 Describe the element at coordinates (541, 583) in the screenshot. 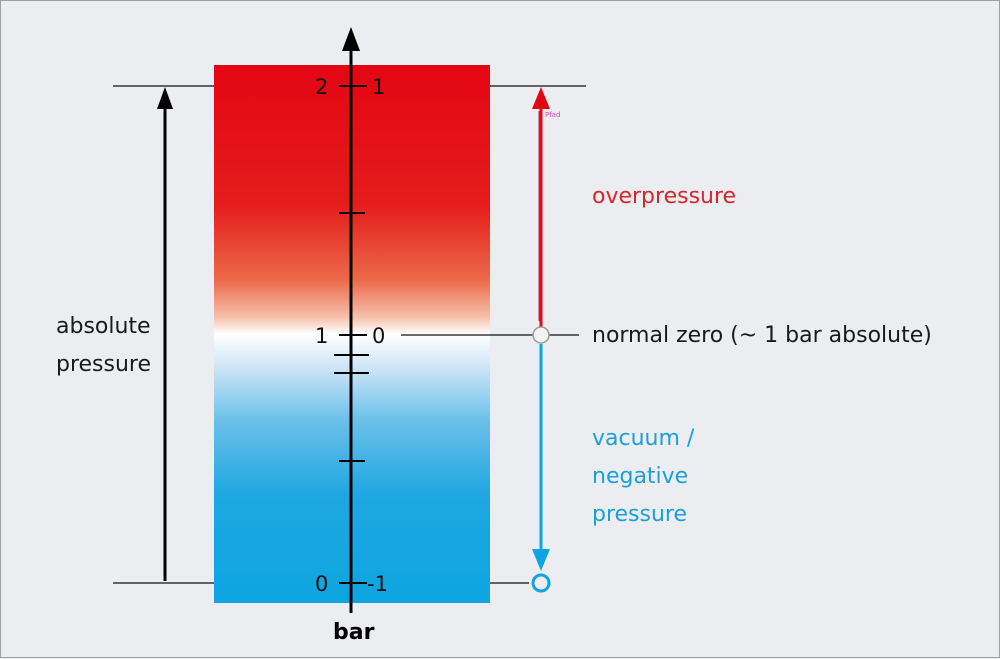

I see `vacuum-end-marker` at that location.